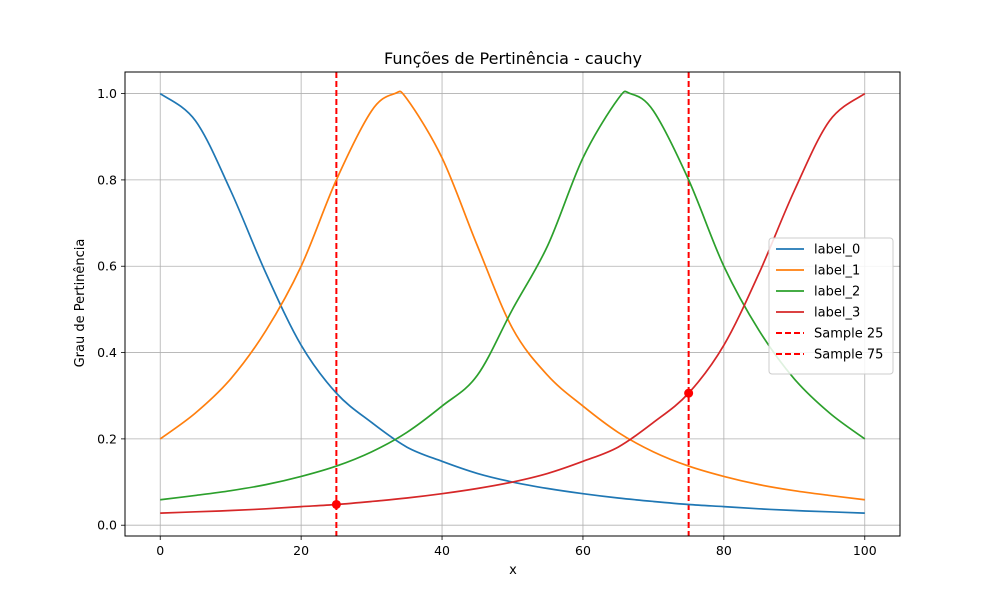 This screenshot has height=600, width=1000. Describe the element at coordinates (442, 550) in the screenshot. I see `x-tick-label: 40` at that location.